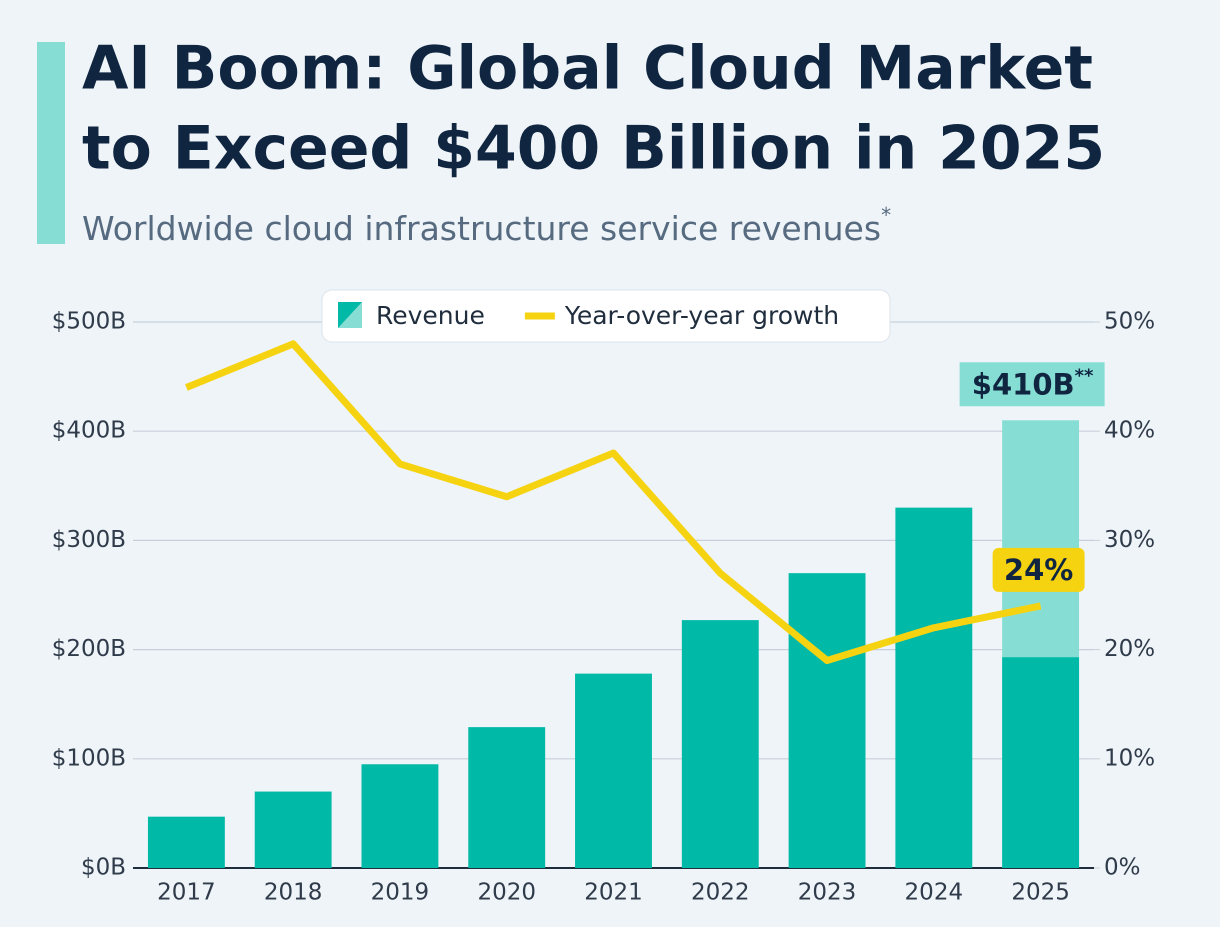 This screenshot has height=927, width=1220. Describe the element at coordinates (1129, 649) in the screenshot. I see `y2-tick-label: 20%` at that location.